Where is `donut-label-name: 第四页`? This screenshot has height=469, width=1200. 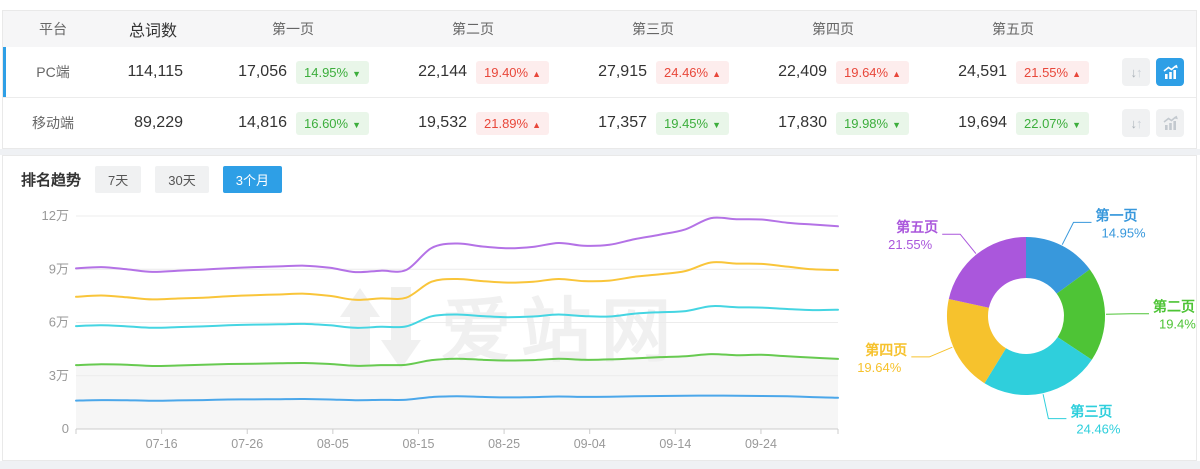 donut-label-name: 第四页 is located at coordinates (886, 350).